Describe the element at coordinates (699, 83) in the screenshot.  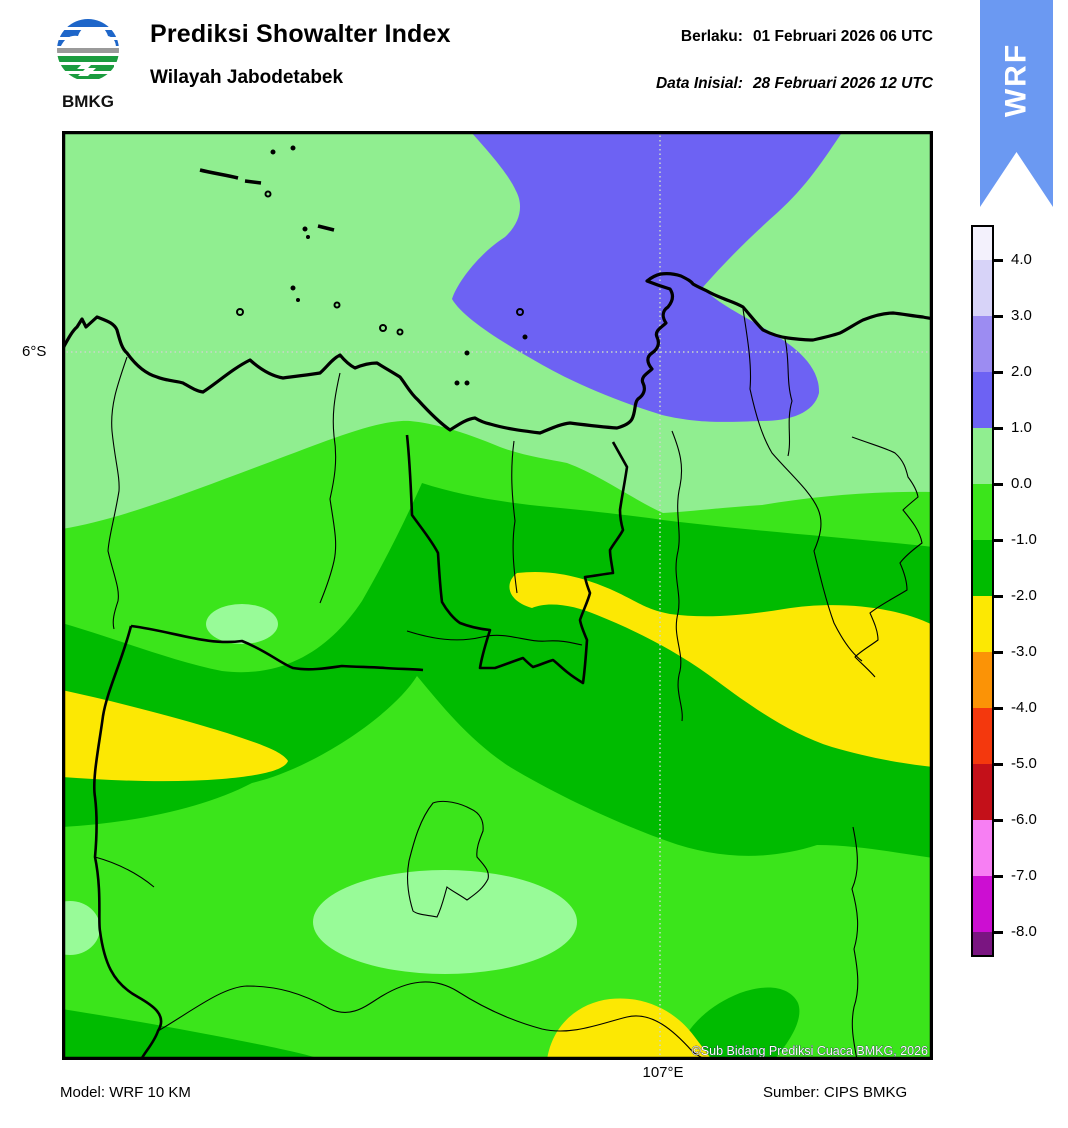
I see `init-time-label: Data Inisial:` at that location.